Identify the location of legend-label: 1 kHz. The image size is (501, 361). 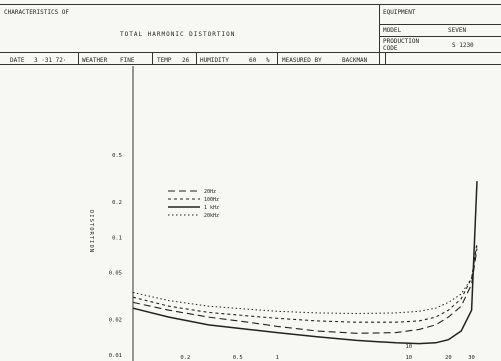
(211, 208).